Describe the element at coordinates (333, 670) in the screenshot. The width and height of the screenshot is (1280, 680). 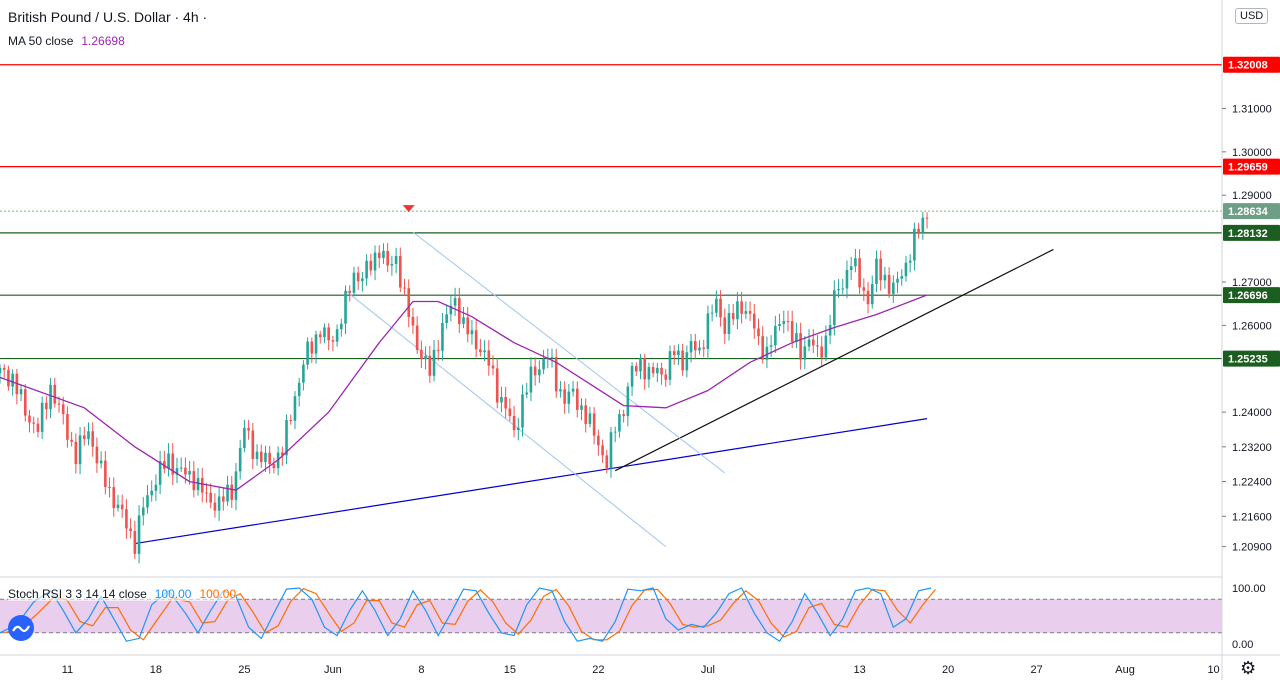
I see `x-tick-label: Jun` at that location.